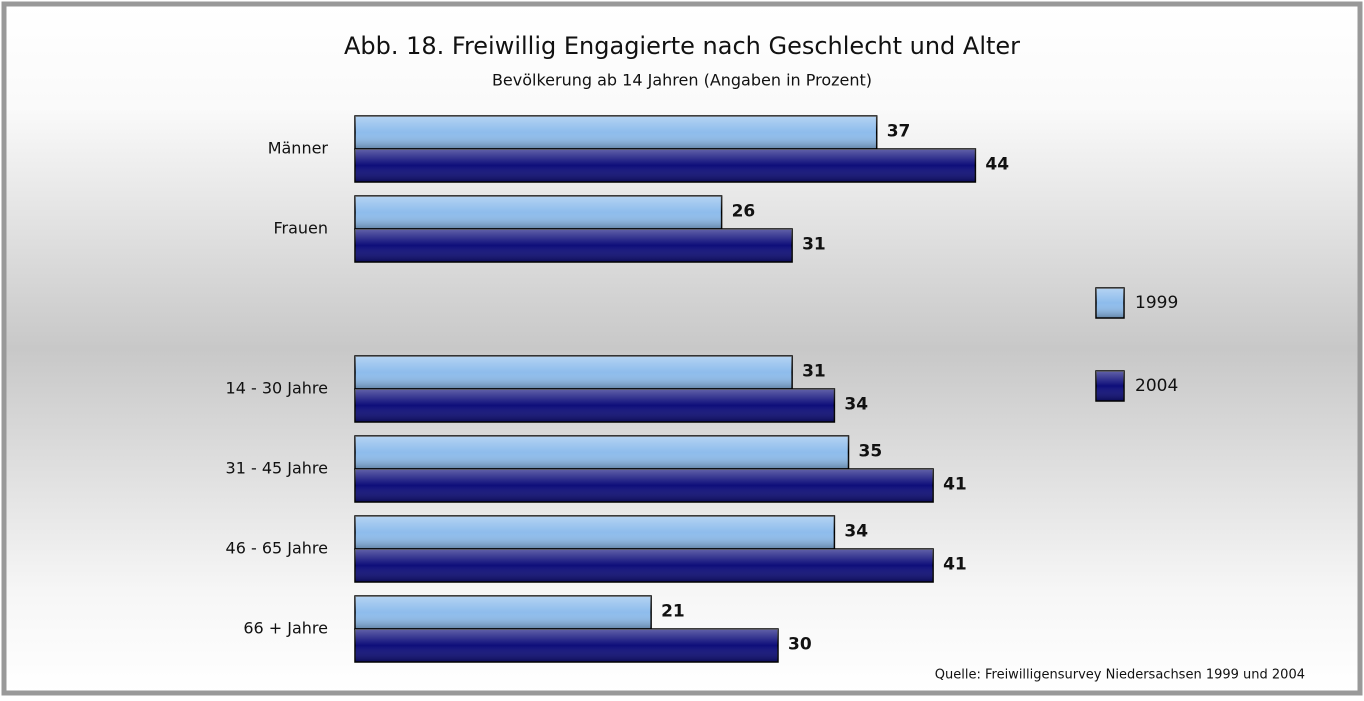  Describe the element at coordinates (997, 165) in the screenshot. I see `value-label: 44` at that location.